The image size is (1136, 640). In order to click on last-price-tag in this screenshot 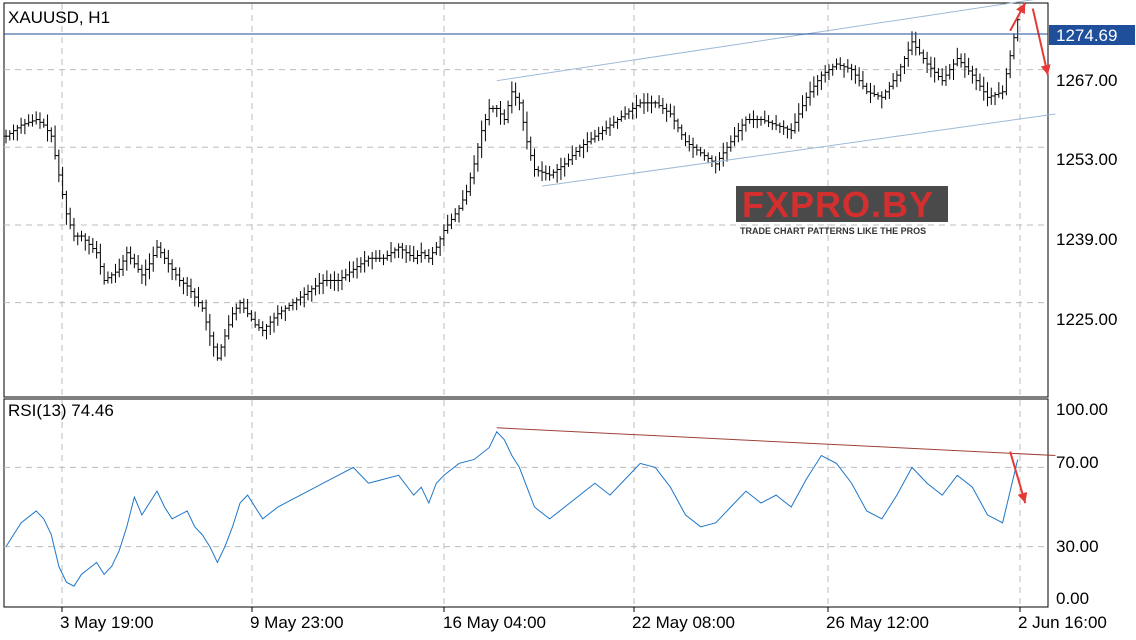, I will do `click(1092, 35)`.